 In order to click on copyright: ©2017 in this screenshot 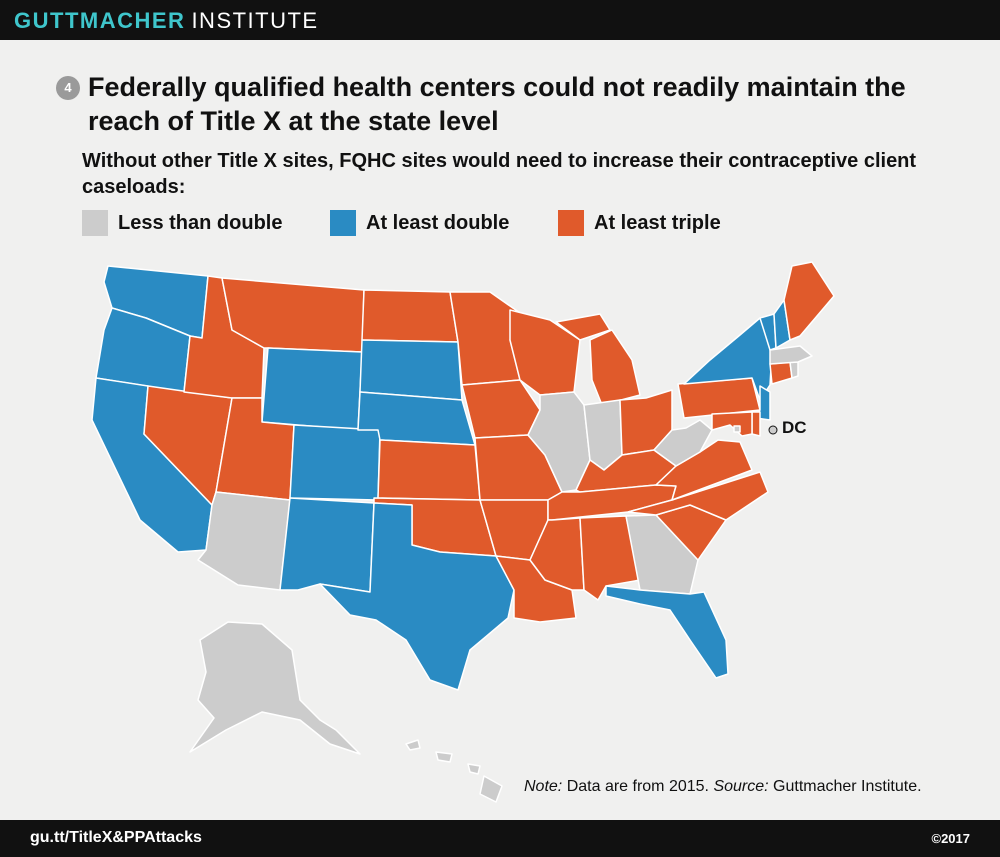, I will do `click(951, 838)`.